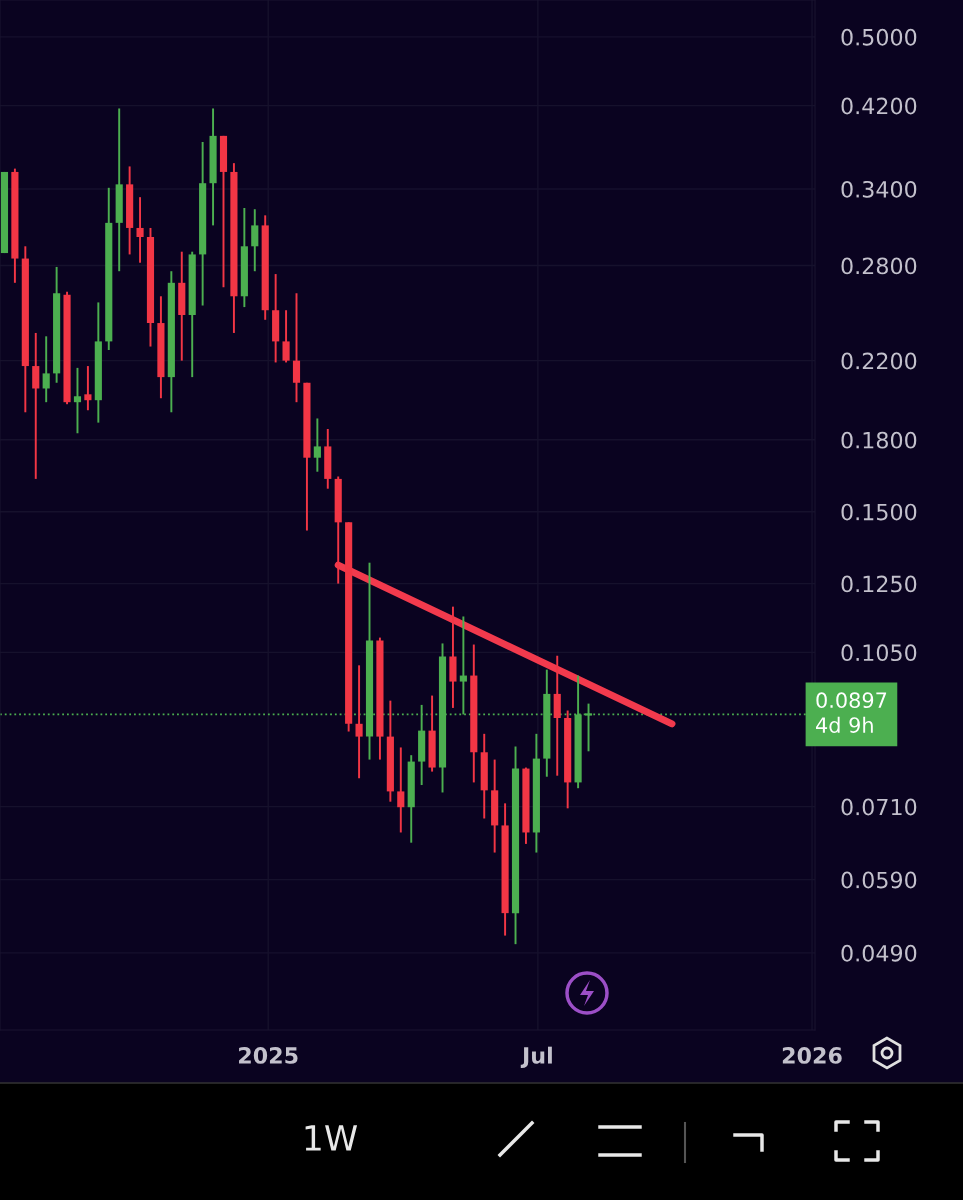 This screenshot has height=1200, width=963. Describe the element at coordinates (851, 712) in the screenshot. I see `ref-line-label: 0.0897 4d 9h` at that location.